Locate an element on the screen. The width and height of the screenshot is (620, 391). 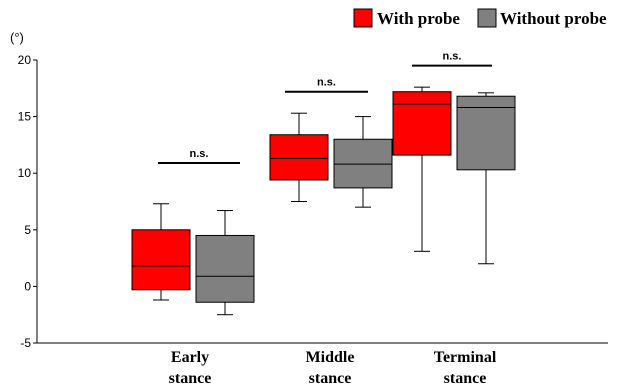
y-tick-label: 5 is located at coordinates (27, 230).